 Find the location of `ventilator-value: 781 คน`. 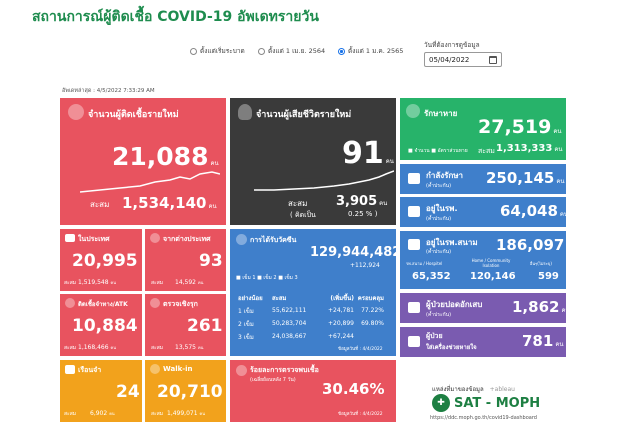

ventilator-value: 781 คน is located at coordinates (543, 341).